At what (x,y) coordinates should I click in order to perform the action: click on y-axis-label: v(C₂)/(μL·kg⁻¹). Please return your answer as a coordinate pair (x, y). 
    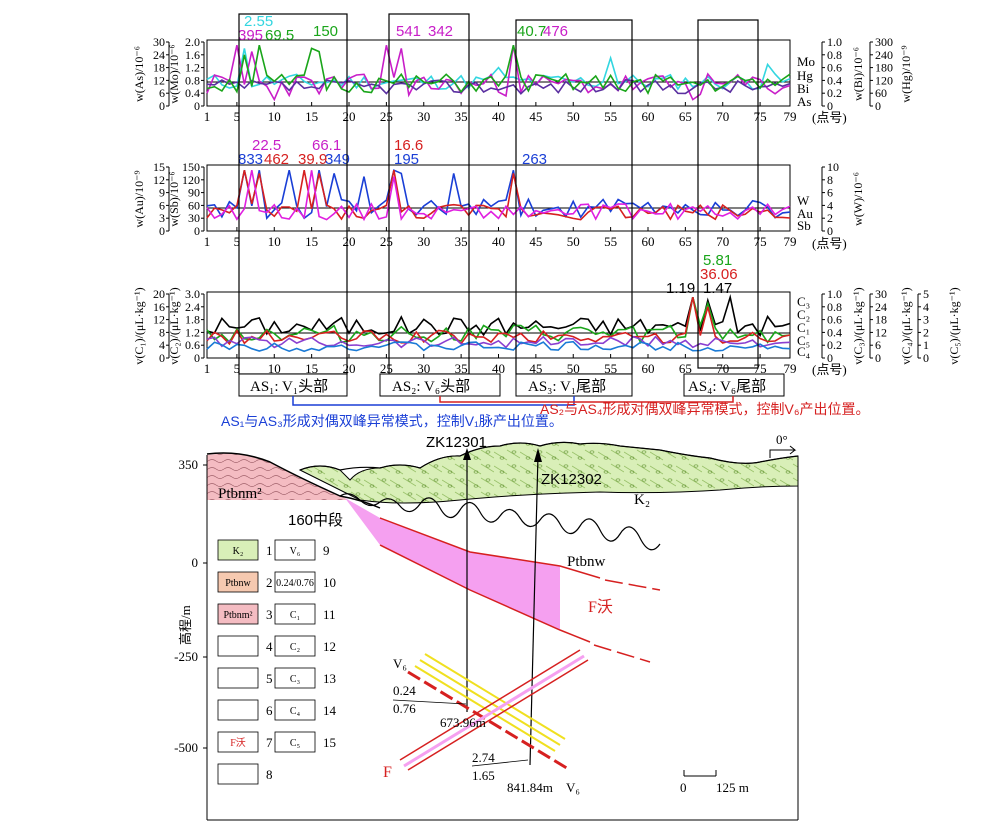
    Looking at the image, I should click on (174, 325).